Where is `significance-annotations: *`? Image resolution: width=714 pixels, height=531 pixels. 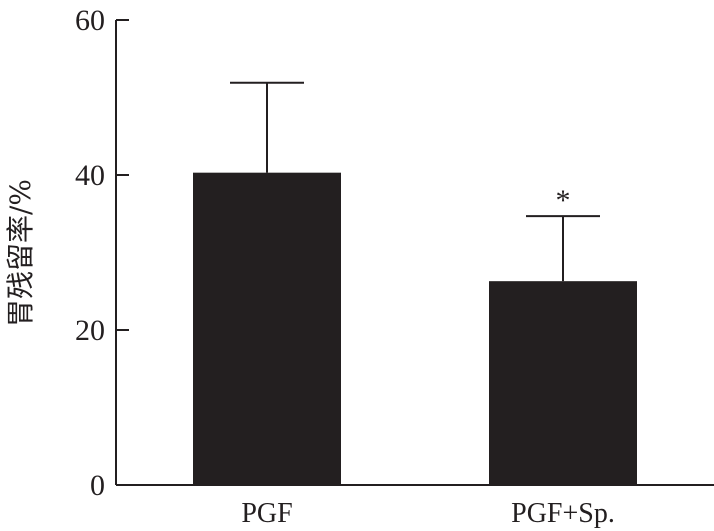
significance-annotations: * is located at coordinates (563, 200).